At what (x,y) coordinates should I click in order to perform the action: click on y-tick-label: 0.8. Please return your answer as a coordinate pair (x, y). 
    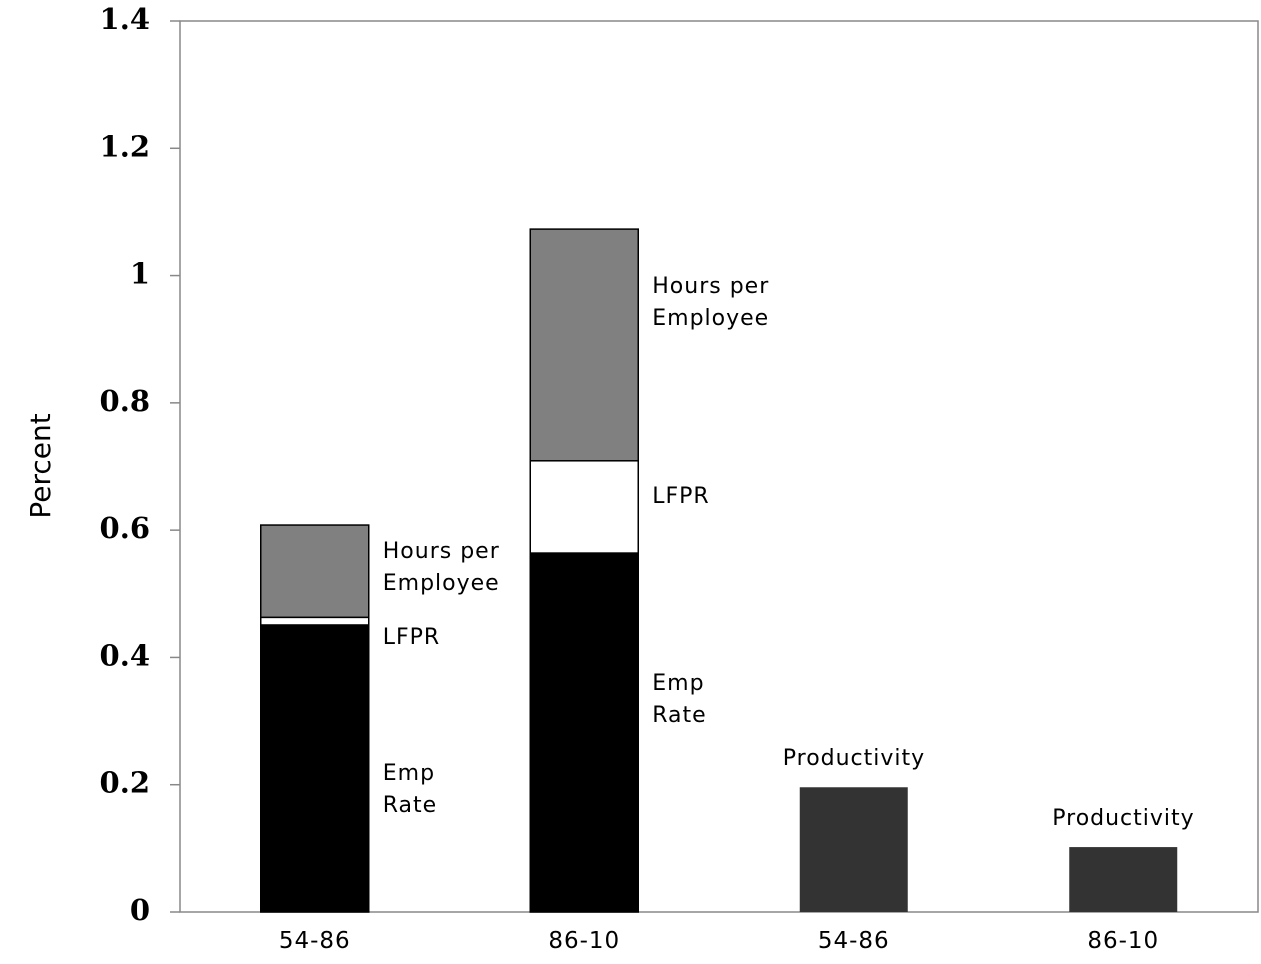
    Looking at the image, I should click on (125, 401).